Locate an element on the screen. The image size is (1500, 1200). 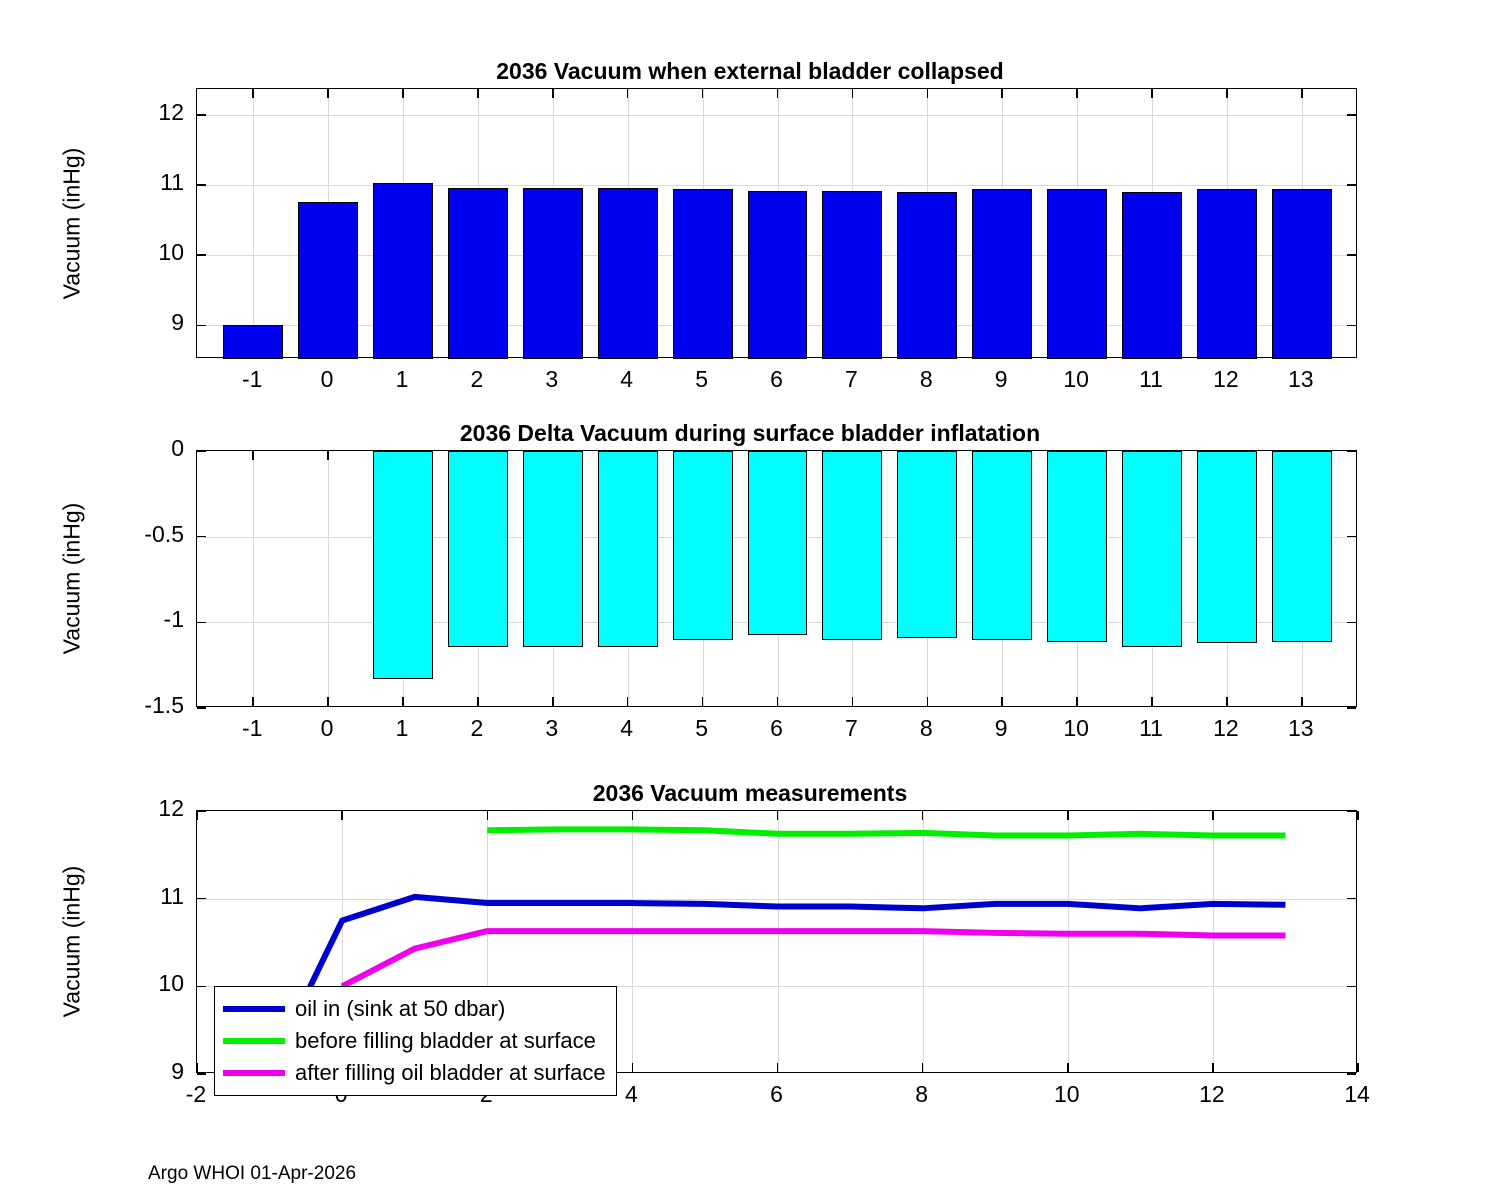
y-tick-label: 10 is located at coordinates (171, 252).